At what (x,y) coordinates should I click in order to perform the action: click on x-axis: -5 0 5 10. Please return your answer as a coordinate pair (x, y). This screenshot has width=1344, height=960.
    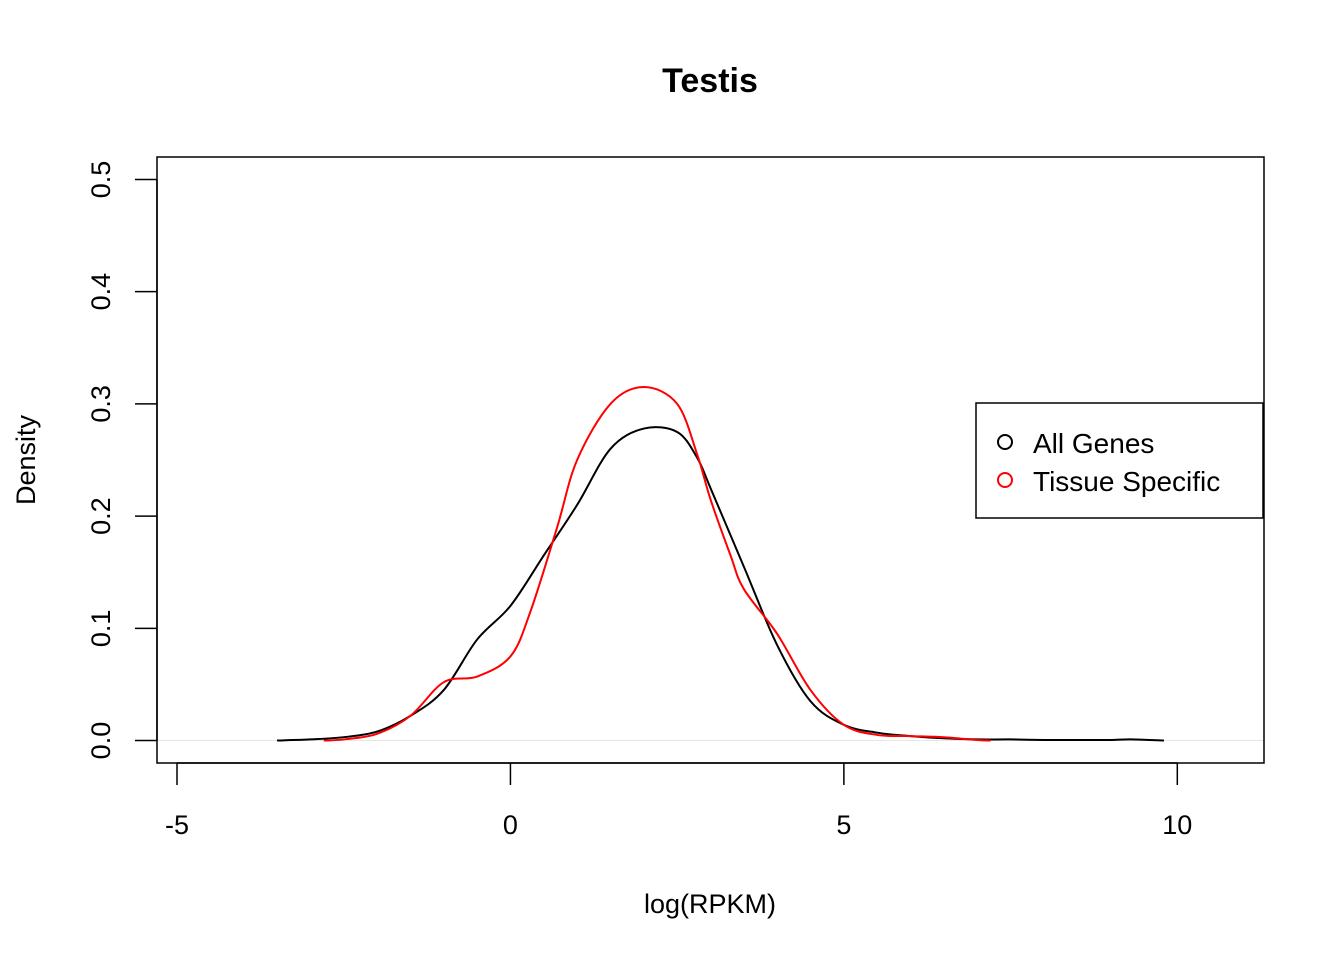
    Looking at the image, I should click on (678, 801).